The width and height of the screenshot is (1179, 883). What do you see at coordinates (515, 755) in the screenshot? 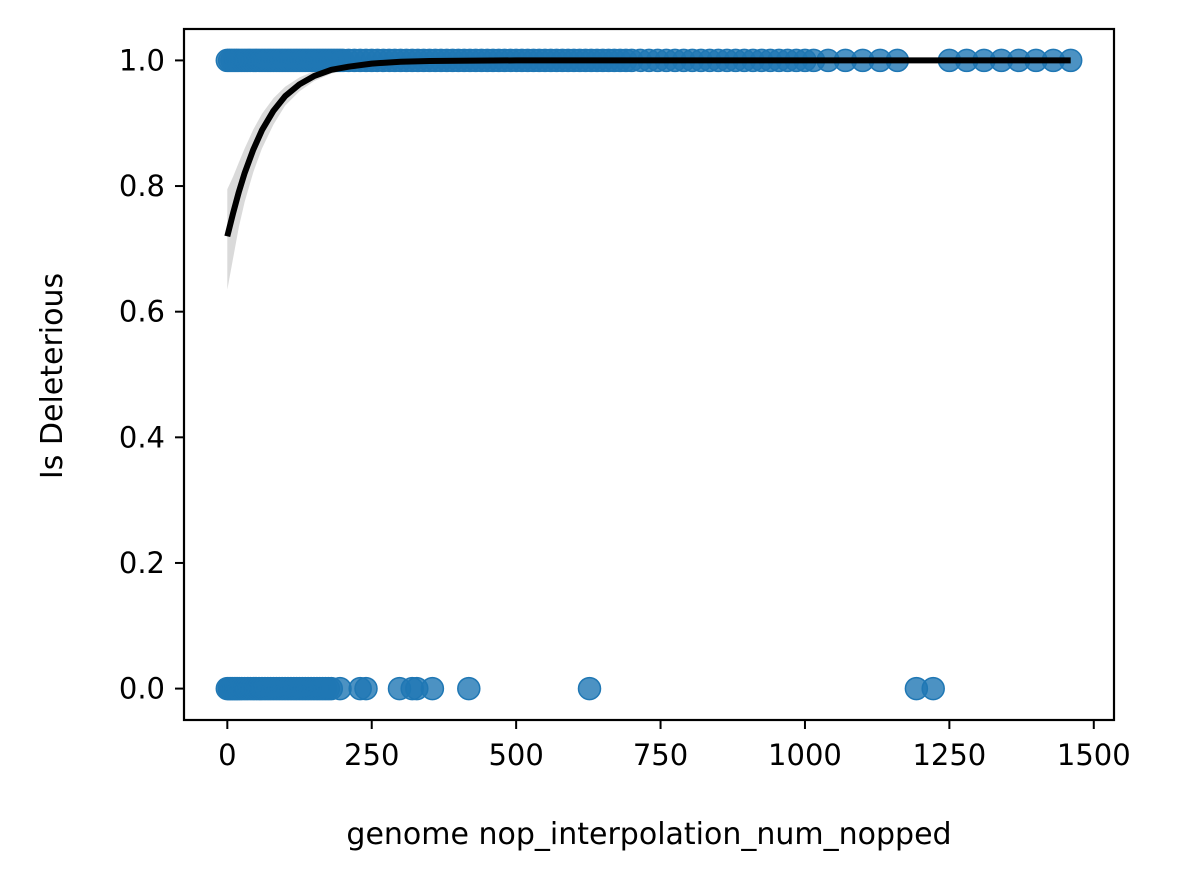
I see `x-tick-label: 500` at bounding box center [515, 755].